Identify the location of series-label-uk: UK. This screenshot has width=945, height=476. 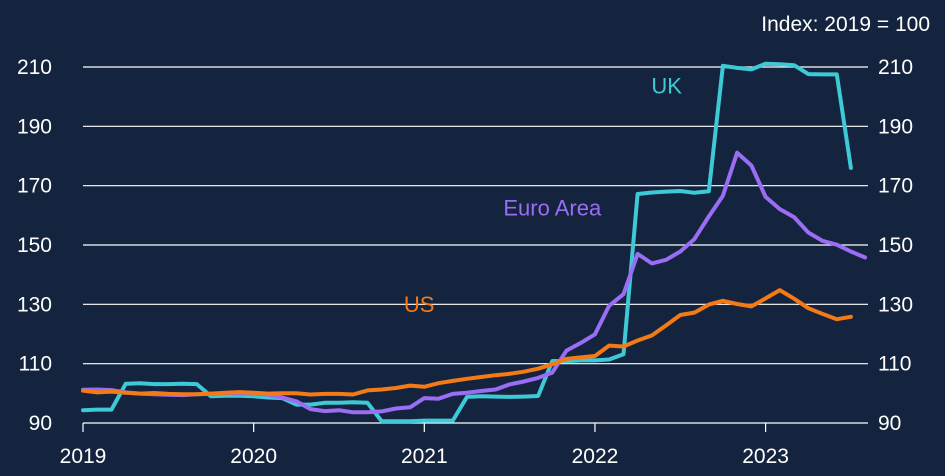
(666, 86).